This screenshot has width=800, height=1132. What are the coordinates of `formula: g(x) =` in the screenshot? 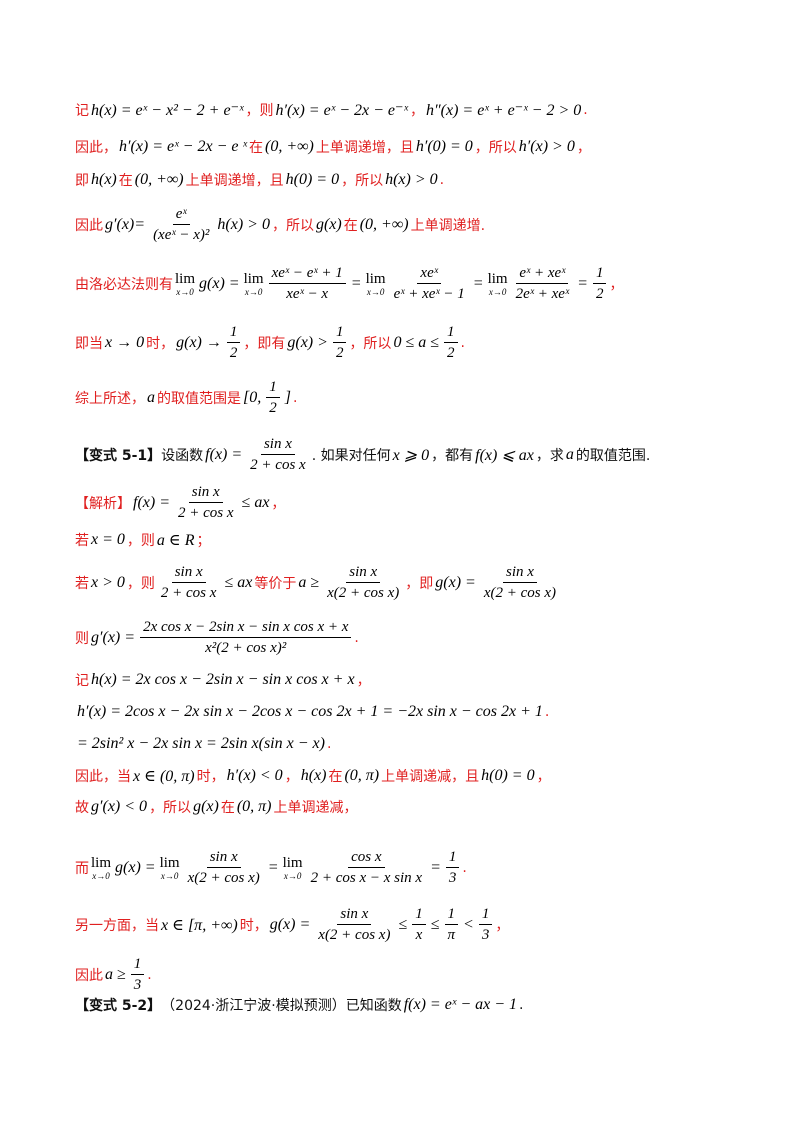 It's located at (455, 582).